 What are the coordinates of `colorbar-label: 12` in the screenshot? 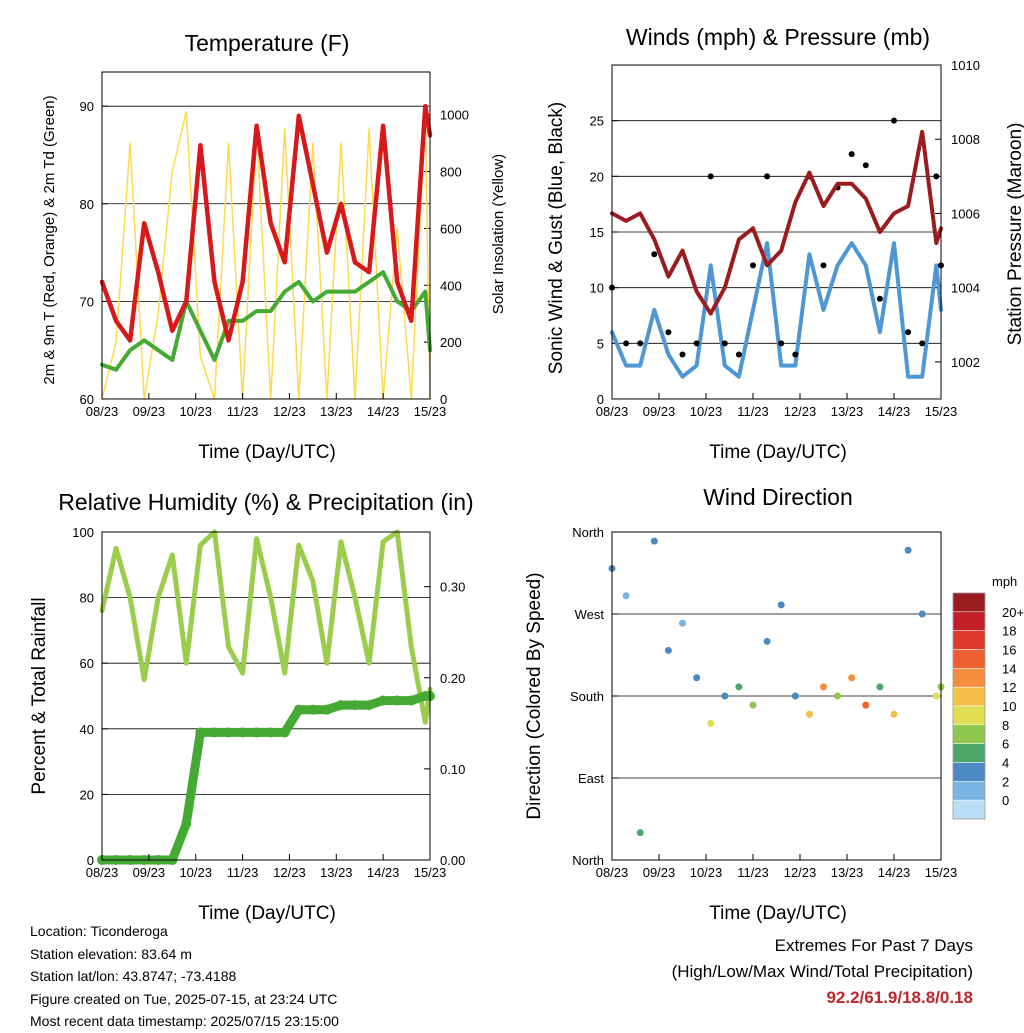 It's located at (1009, 687).